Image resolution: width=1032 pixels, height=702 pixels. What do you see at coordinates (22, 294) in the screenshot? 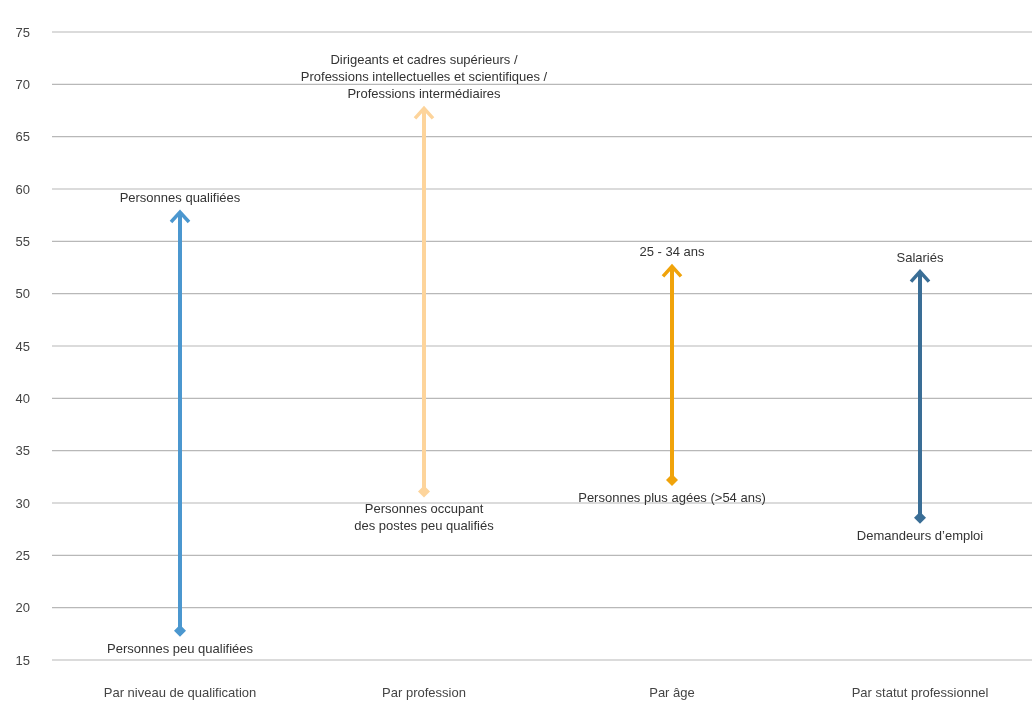
I see `y-tick-label: 50` at bounding box center [22, 294].